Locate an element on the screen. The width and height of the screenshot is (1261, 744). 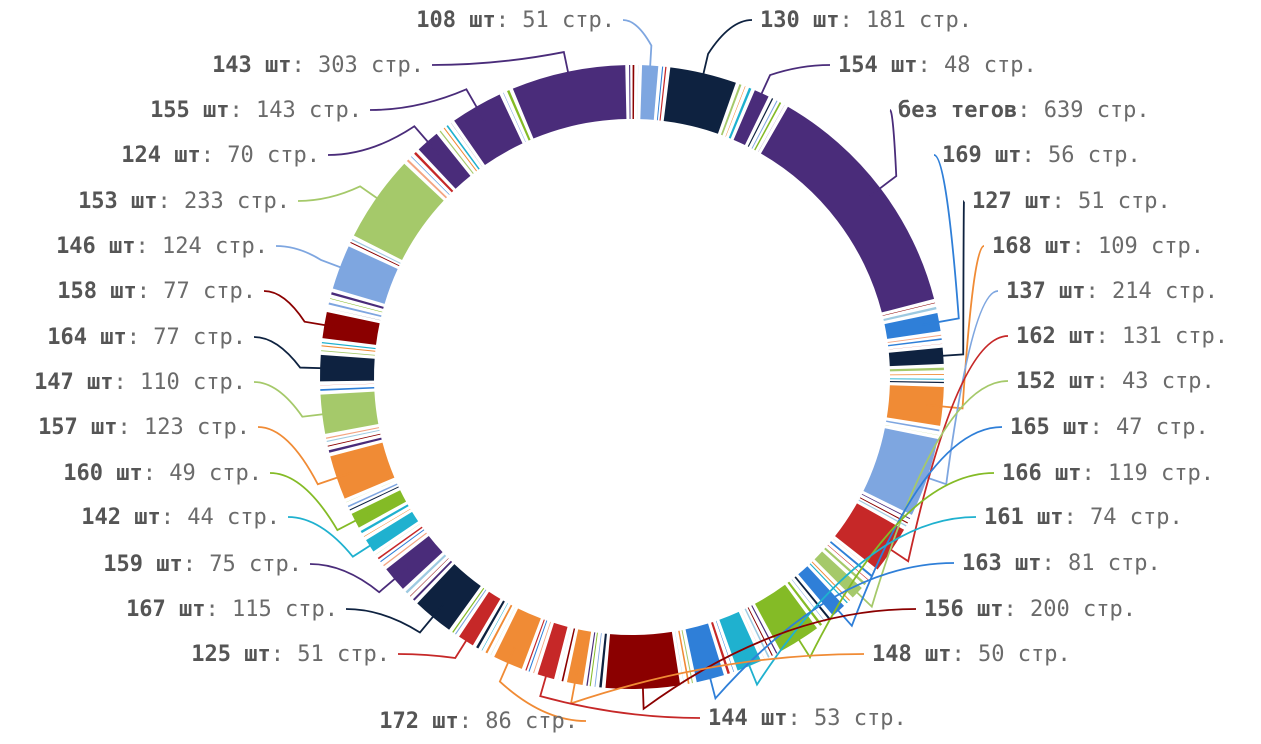
segment-label: 166 шт: 119 стр. is located at coordinates (1108, 473).